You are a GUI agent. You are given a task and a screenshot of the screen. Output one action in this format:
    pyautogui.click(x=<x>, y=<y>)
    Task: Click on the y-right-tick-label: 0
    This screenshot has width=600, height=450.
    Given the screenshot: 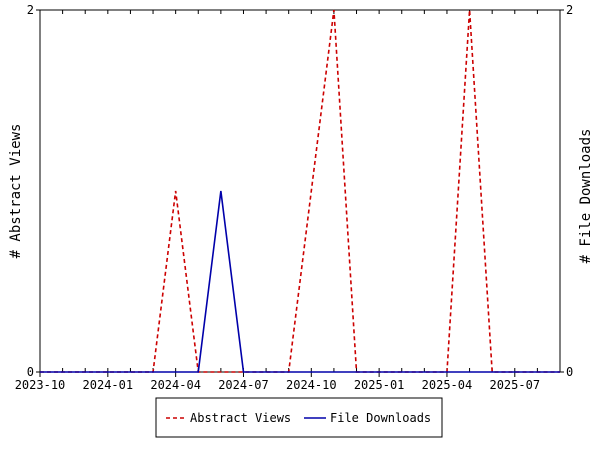 What is the action you would take?
    pyautogui.click(x=569, y=372)
    